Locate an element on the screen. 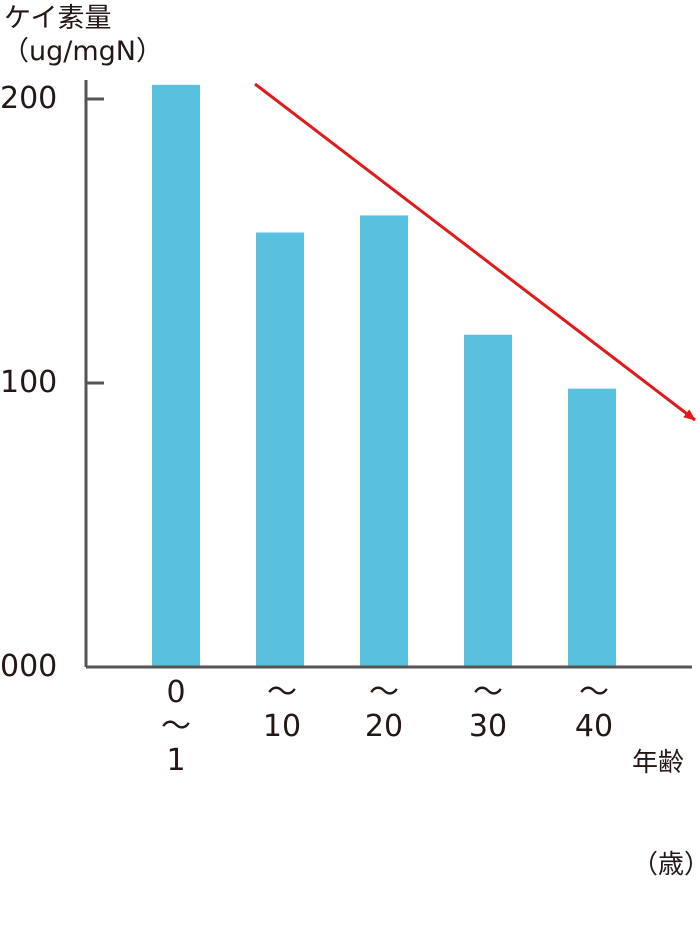 The image size is (700, 950). x-tick-label: ～ 30 is located at coordinates (488, 709).